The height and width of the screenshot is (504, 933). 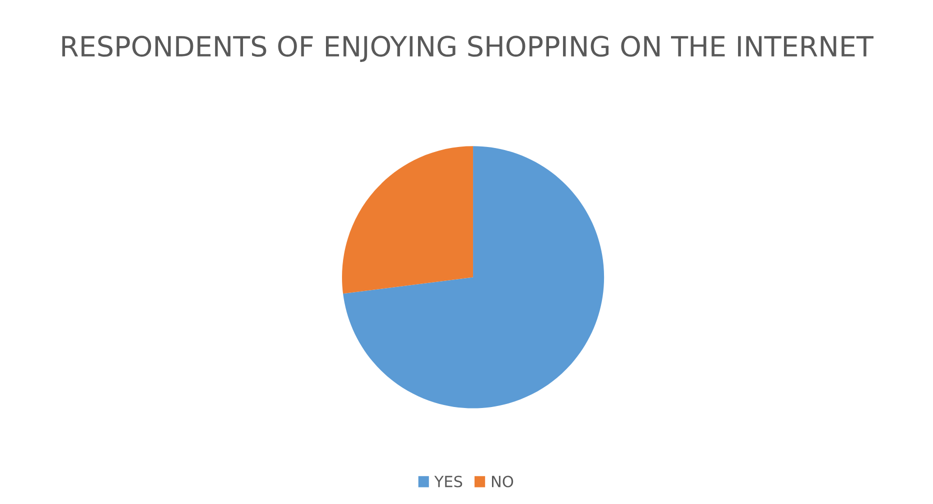 What do you see at coordinates (468, 49) in the screenshot?
I see `chart-title: RESPONDENTS OF ENJOYING SHOPPING ON THE INTERNET` at bounding box center [468, 49].